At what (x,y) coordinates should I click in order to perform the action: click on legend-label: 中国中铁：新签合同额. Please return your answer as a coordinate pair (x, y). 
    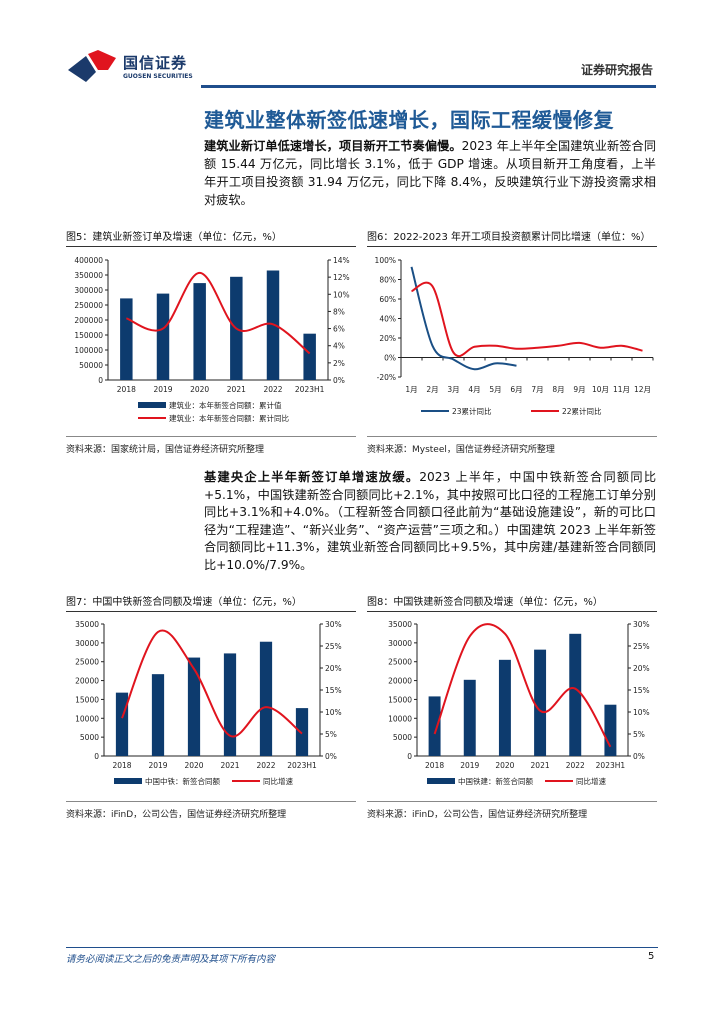
    Looking at the image, I should click on (182, 781).